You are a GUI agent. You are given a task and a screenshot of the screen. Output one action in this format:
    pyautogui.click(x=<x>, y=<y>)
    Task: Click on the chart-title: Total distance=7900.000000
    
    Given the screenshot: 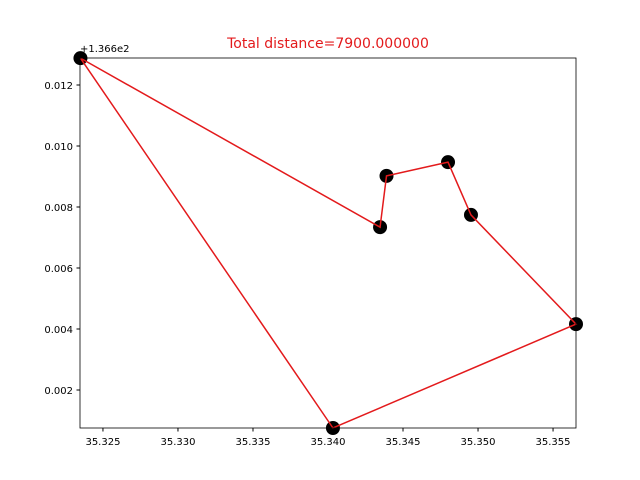 What is the action you would take?
    pyautogui.click(x=327, y=44)
    